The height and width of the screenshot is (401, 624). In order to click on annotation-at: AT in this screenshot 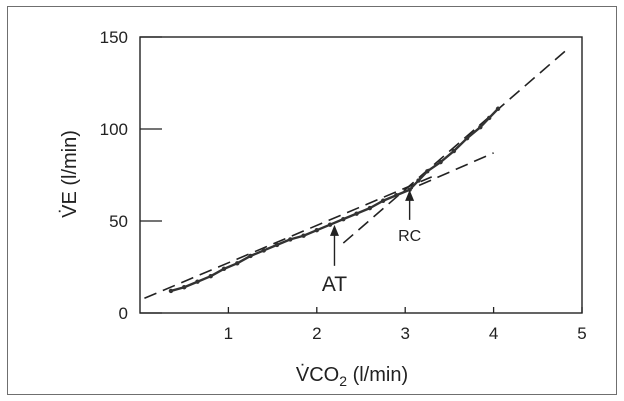, I will do `click(334, 284)`.